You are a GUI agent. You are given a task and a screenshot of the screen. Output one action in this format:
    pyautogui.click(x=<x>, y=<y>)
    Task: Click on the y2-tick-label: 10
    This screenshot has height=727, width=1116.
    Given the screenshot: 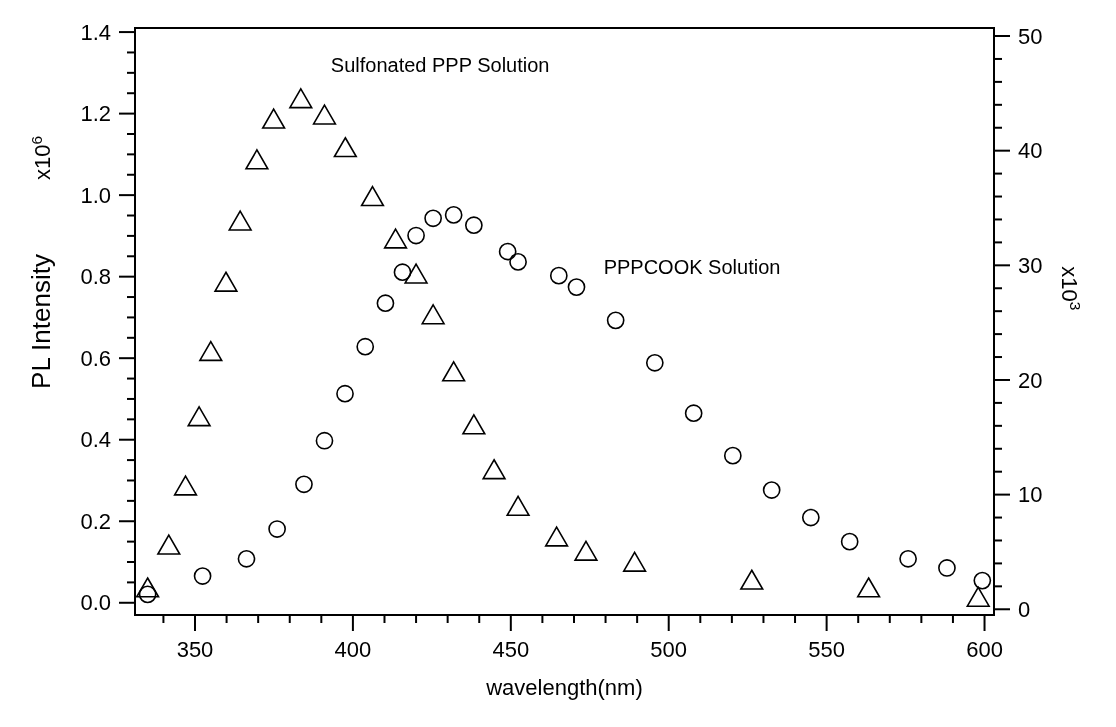 What is the action you would take?
    pyautogui.click(x=1030, y=495)
    